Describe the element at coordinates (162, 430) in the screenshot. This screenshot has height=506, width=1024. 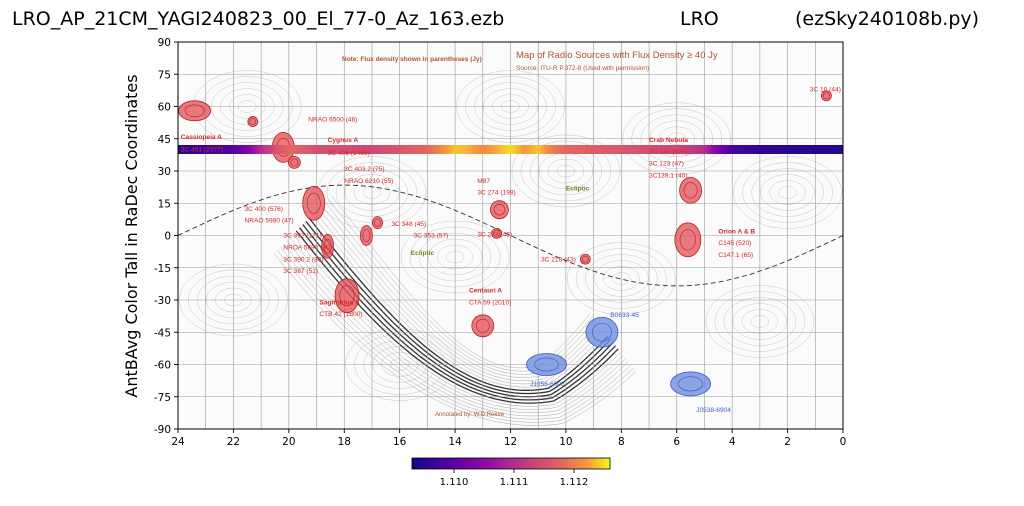
I see `y-tick-label: -90` at that location.